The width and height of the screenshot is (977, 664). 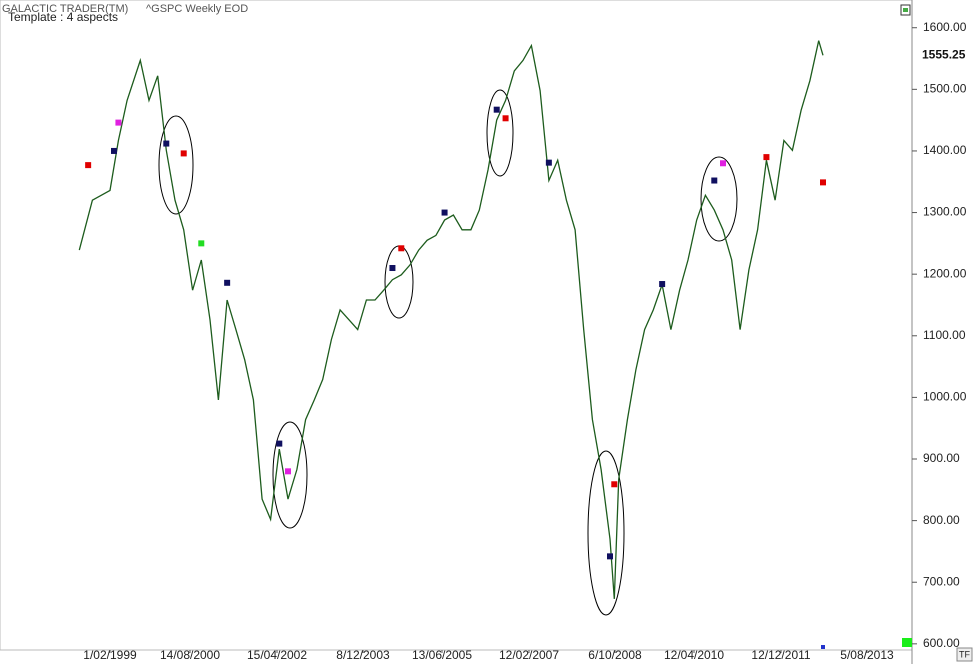 What do you see at coordinates (190, 655) in the screenshot?
I see `x-tick-label: 14/08/2000` at bounding box center [190, 655].